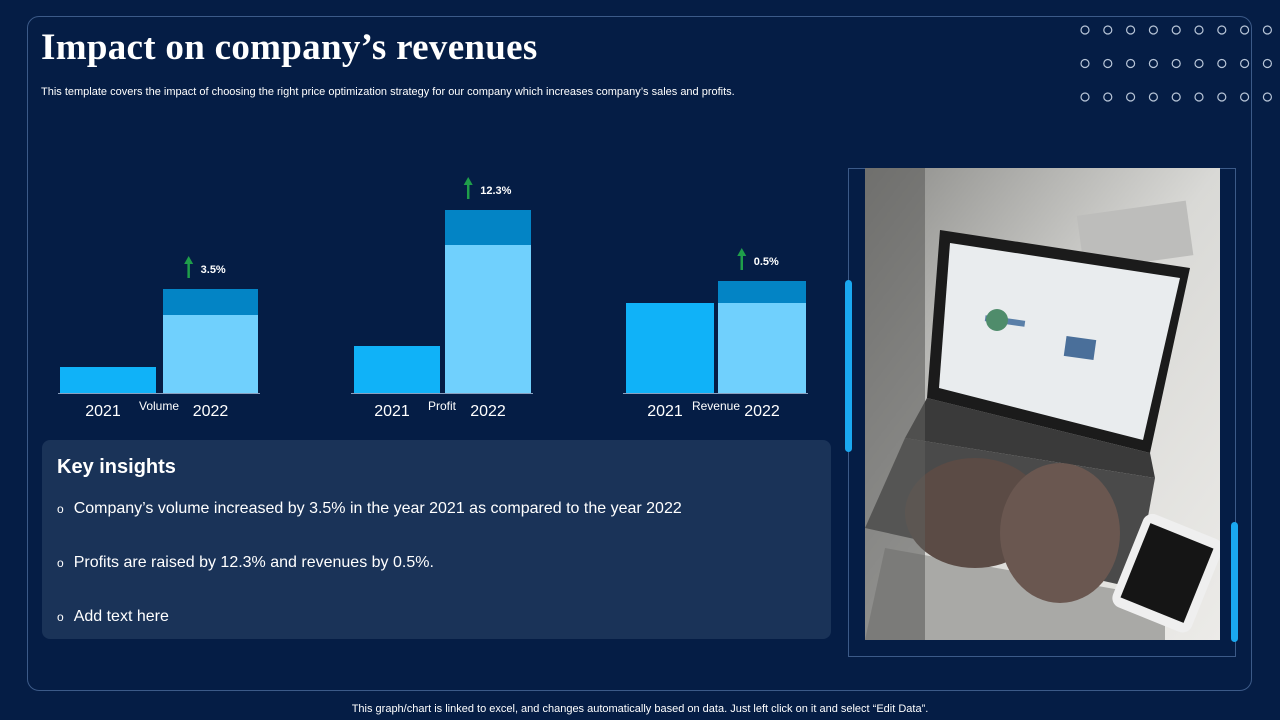 The image size is (1280, 720). I want to click on change-label: 3.5%, so click(213, 270).